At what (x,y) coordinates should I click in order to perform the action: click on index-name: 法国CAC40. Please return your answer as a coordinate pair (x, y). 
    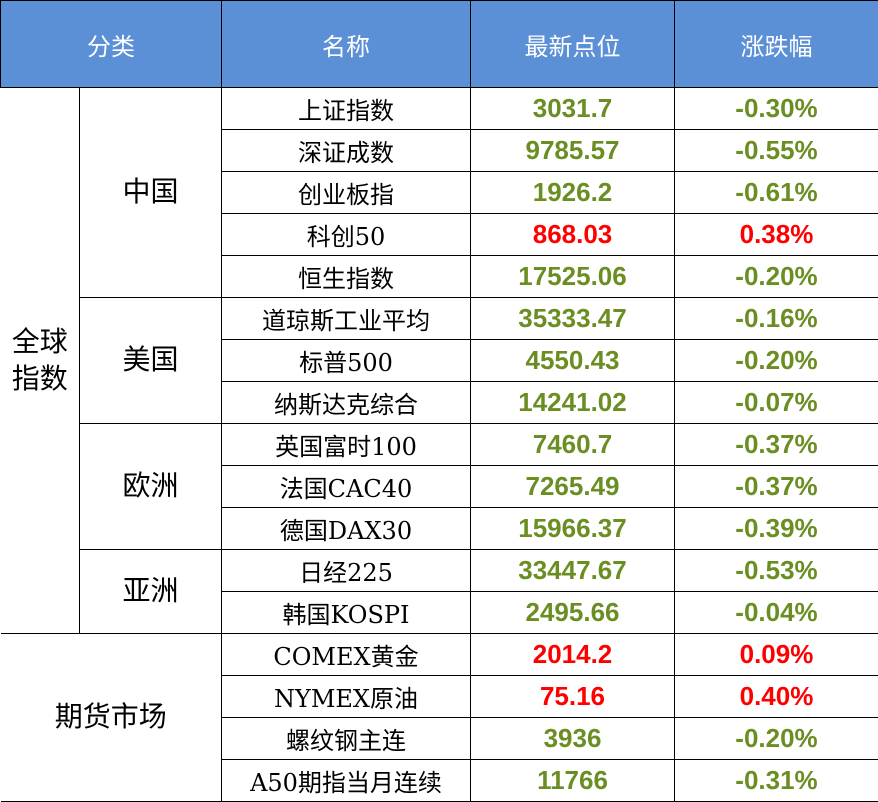
    Looking at the image, I should click on (346, 486).